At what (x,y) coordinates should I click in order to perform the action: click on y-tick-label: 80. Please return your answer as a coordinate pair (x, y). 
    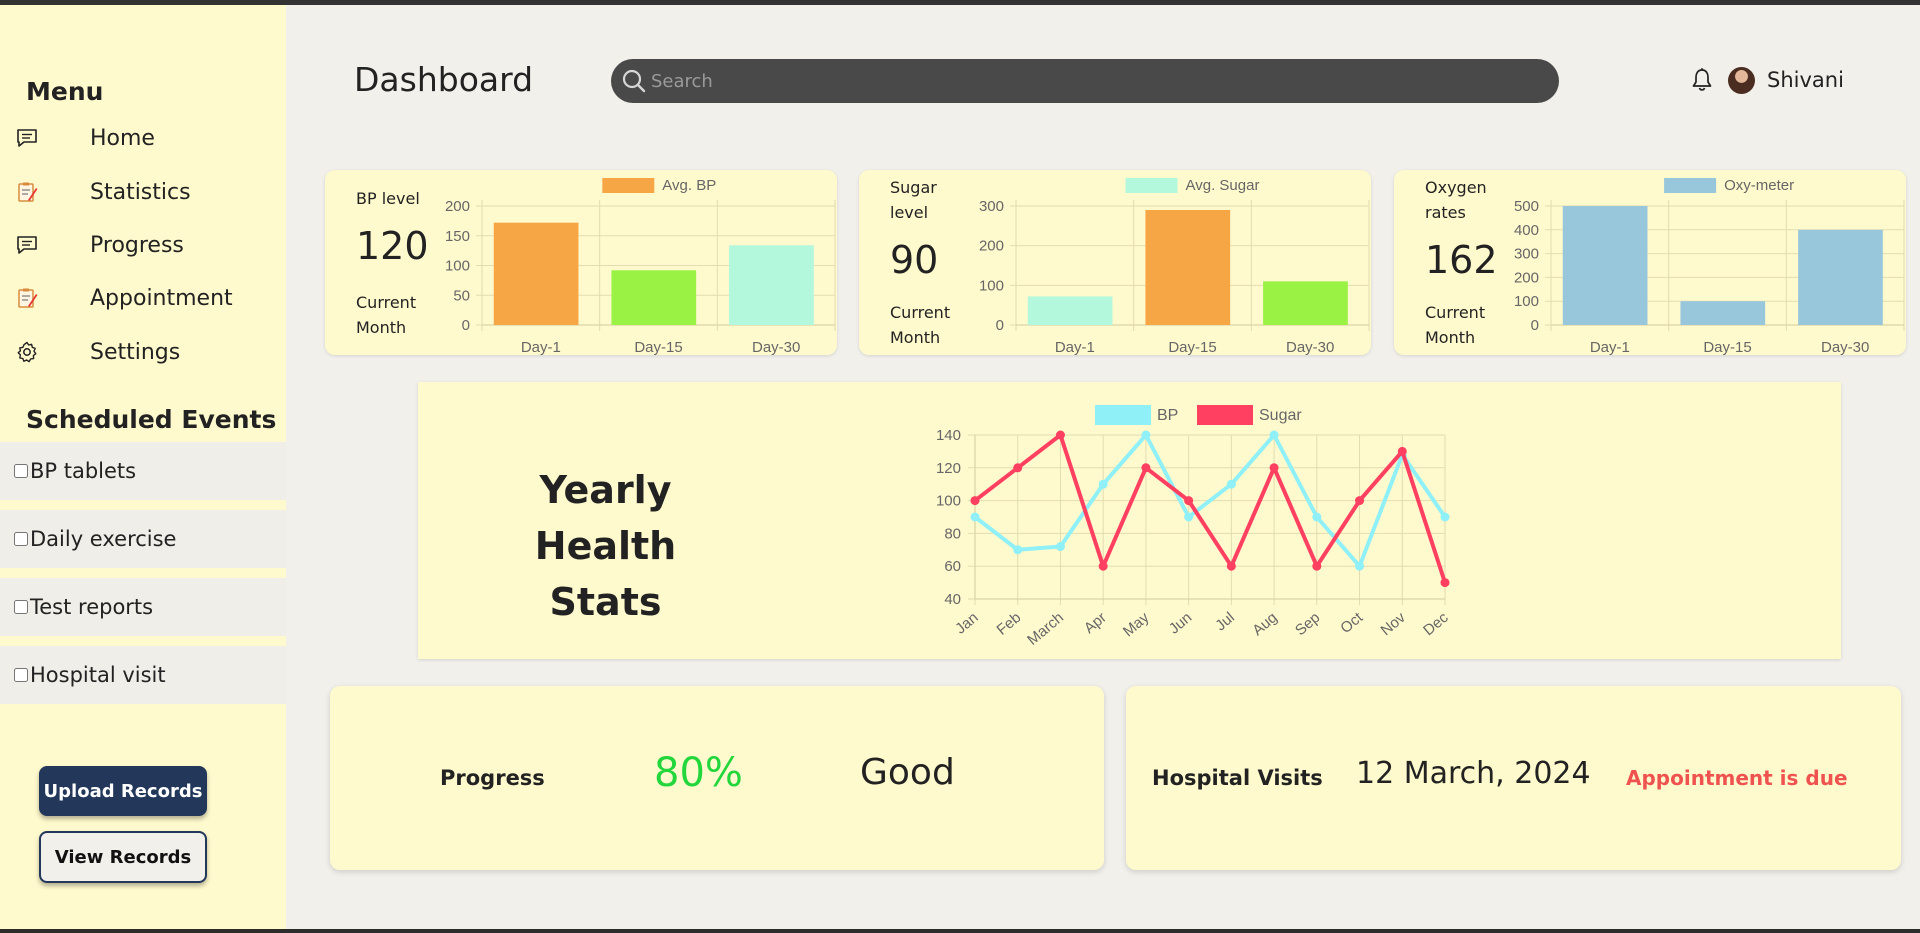
    Looking at the image, I should click on (952, 533).